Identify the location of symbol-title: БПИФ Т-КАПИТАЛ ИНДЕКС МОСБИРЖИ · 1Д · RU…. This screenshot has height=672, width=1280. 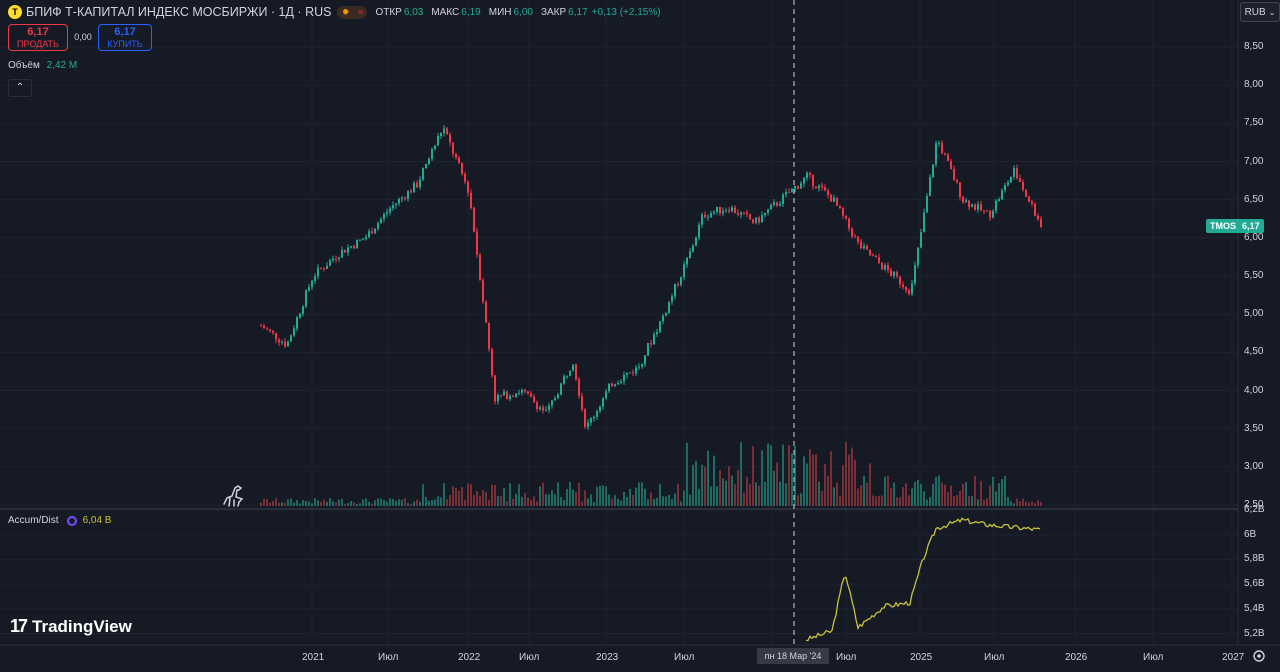
(179, 12).